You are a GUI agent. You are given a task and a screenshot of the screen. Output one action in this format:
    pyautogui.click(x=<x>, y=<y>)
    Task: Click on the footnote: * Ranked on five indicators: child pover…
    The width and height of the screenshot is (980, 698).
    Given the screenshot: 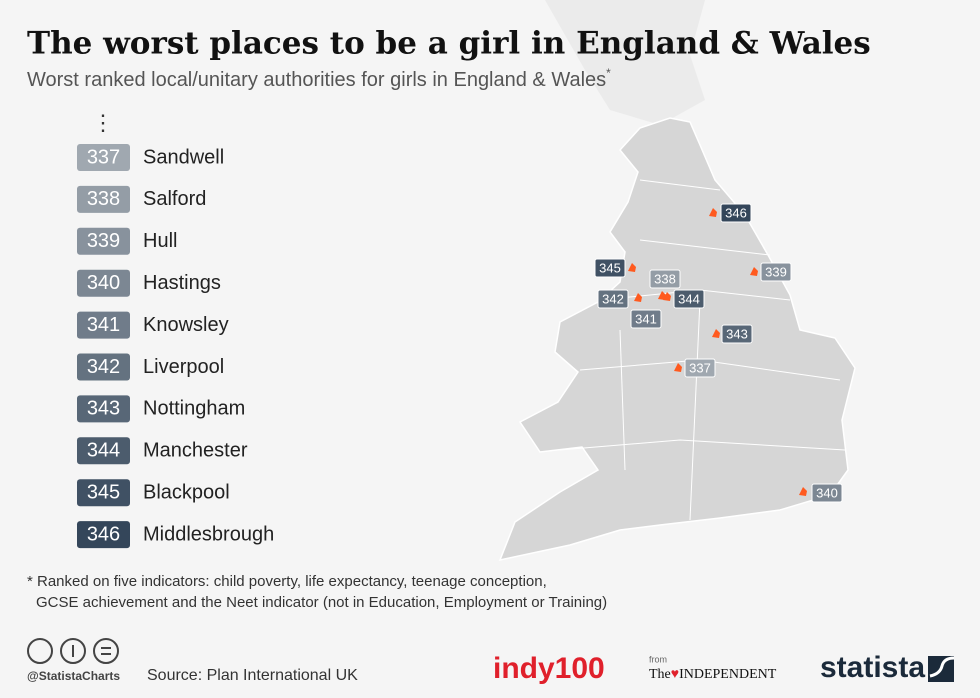 What is the action you would take?
    pyautogui.click(x=287, y=581)
    